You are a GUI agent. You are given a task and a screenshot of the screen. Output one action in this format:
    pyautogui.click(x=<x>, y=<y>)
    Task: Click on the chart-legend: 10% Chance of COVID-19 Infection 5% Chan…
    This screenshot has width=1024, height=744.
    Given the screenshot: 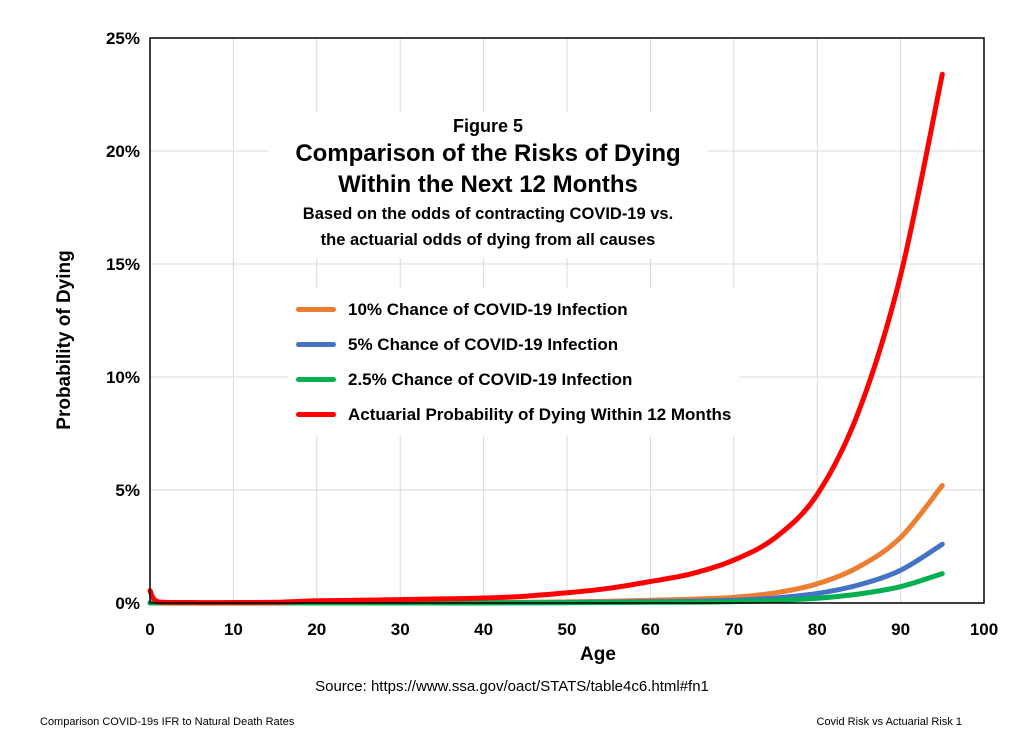 What is the action you would take?
    pyautogui.click(x=514, y=362)
    